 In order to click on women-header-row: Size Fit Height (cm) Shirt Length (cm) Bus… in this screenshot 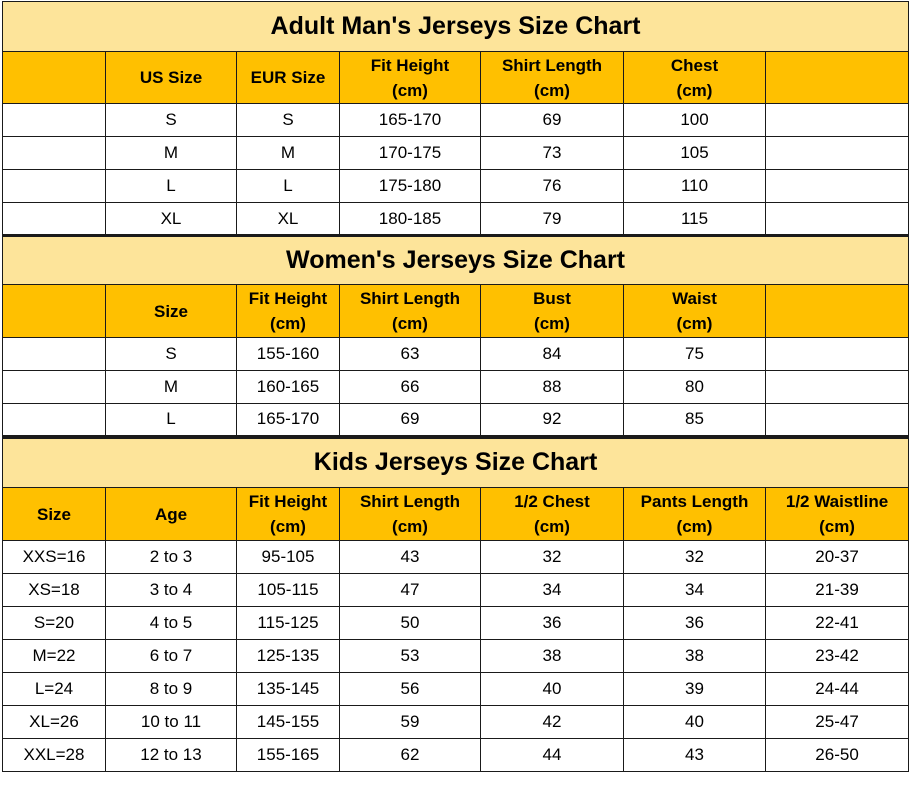, I will do `click(456, 311)`.